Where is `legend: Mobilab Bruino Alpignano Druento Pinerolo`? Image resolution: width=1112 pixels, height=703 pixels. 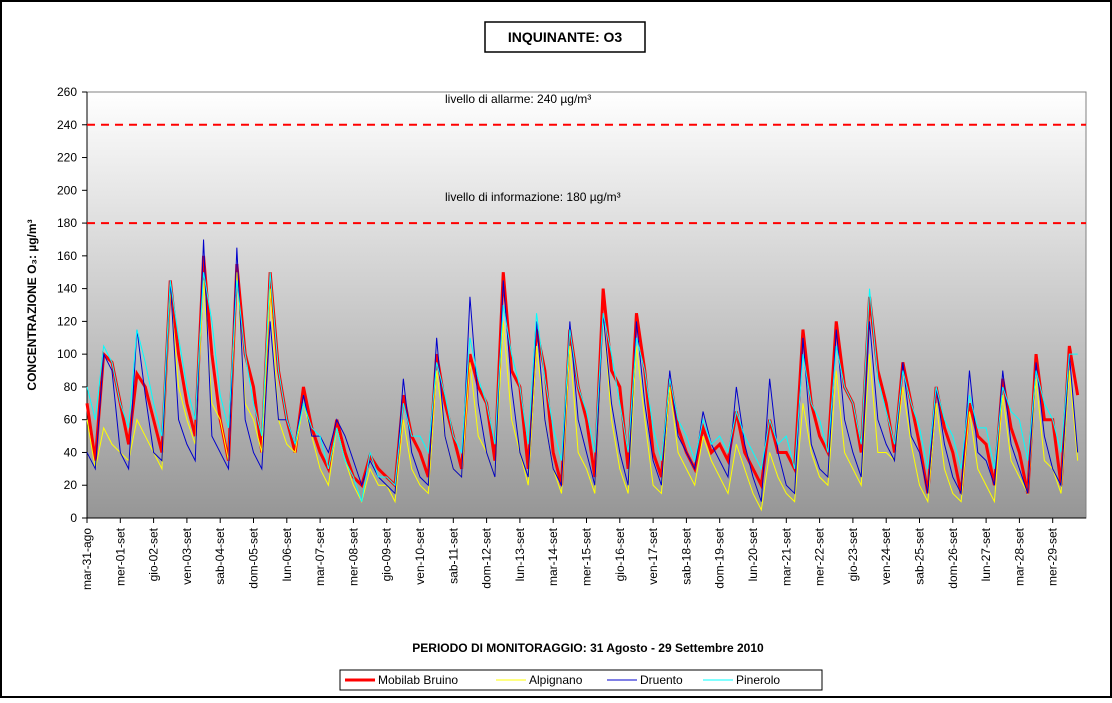 legend: Mobilab Bruino Alpignano Druento Pinerolo is located at coordinates (581, 680).